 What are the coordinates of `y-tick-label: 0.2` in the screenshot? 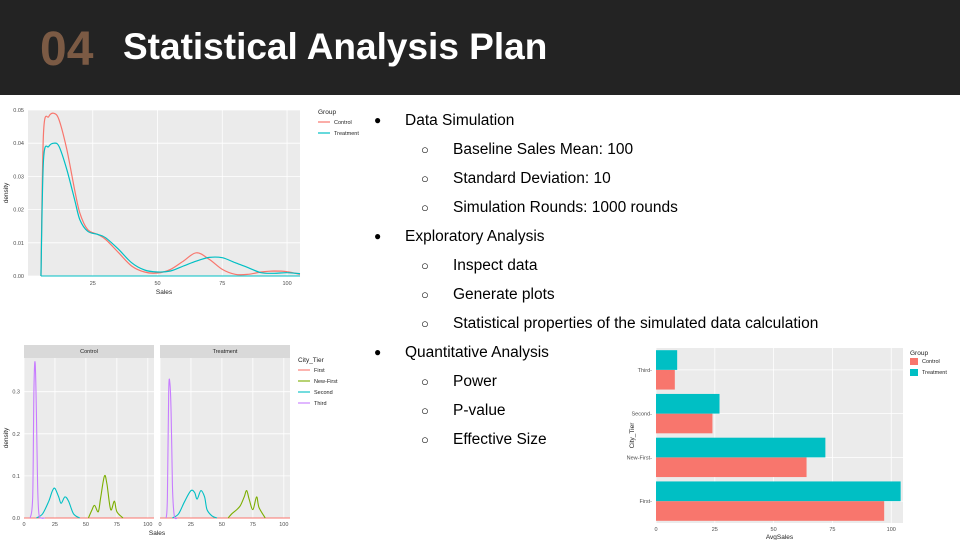 It's located at (16, 435).